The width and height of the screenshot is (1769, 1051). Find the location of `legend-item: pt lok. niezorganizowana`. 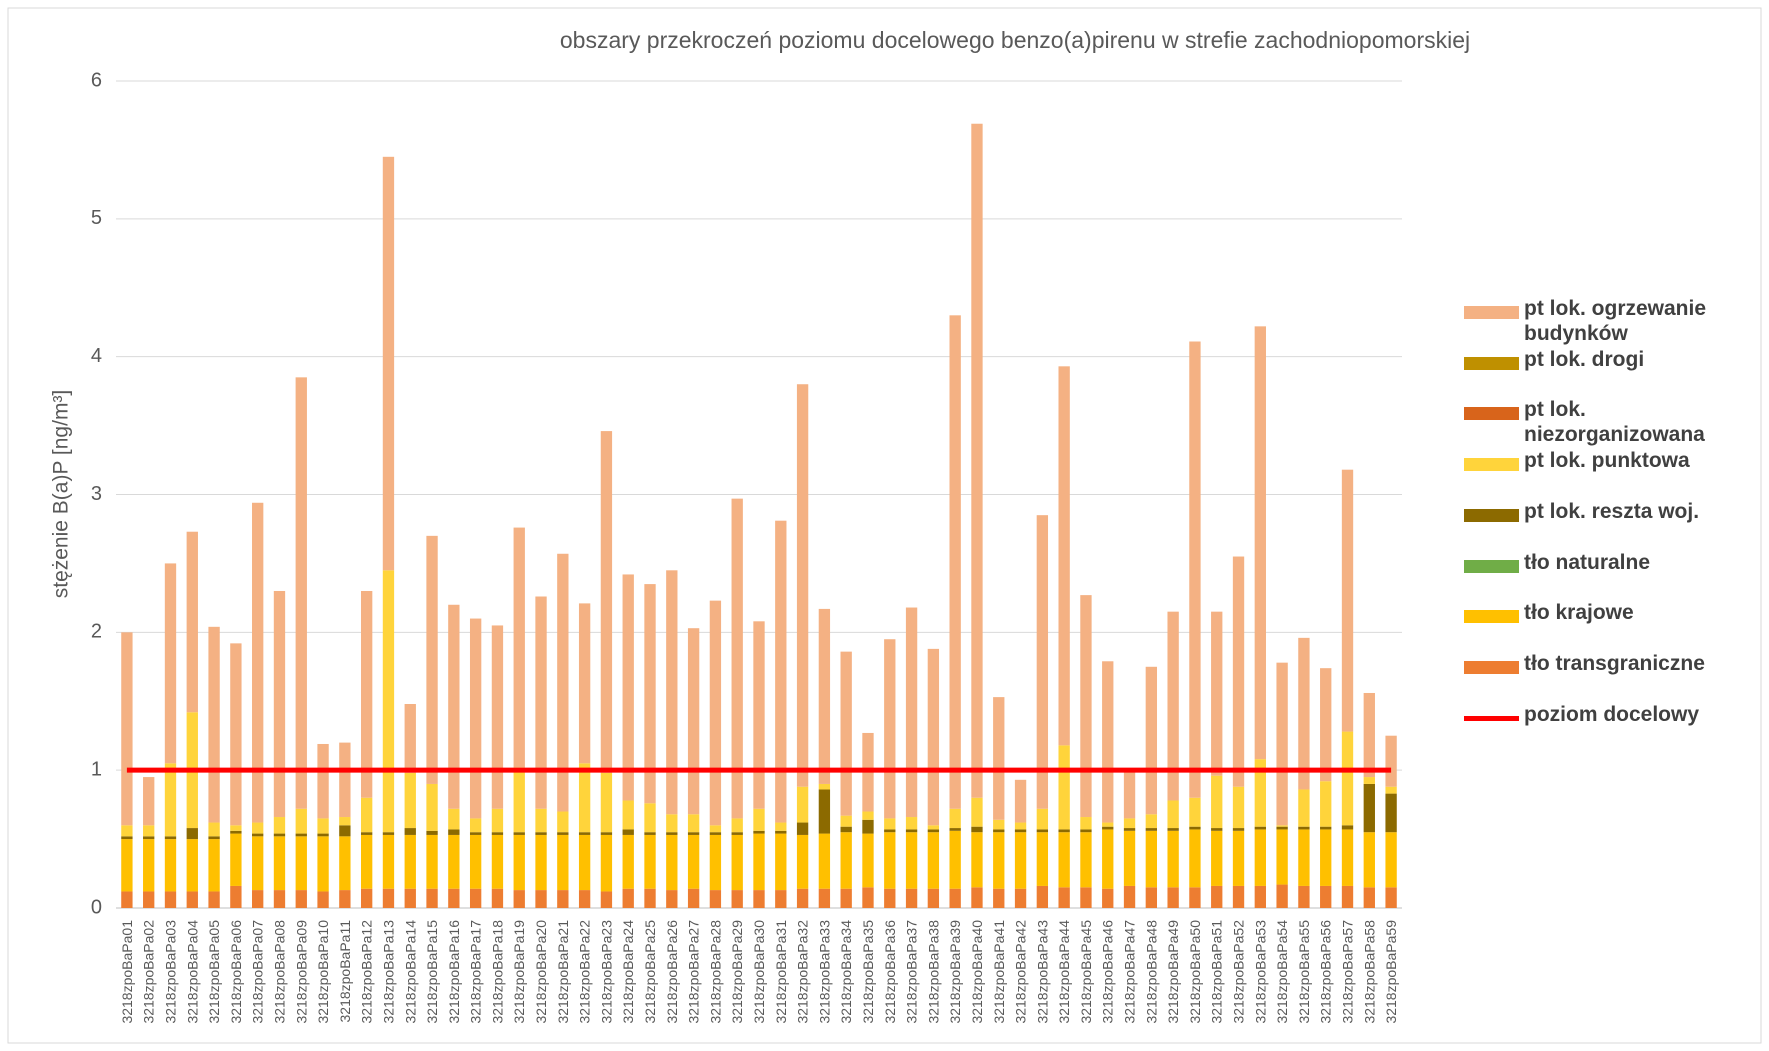

legend-item: pt lok. niezorganizowana is located at coordinates (1614, 422).